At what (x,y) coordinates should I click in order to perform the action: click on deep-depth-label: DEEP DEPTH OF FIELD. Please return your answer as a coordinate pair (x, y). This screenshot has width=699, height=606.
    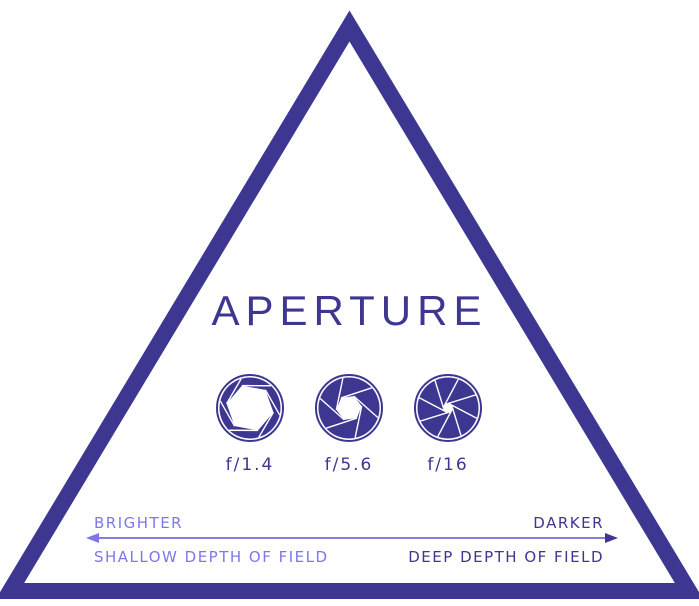
    Looking at the image, I should click on (506, 557).